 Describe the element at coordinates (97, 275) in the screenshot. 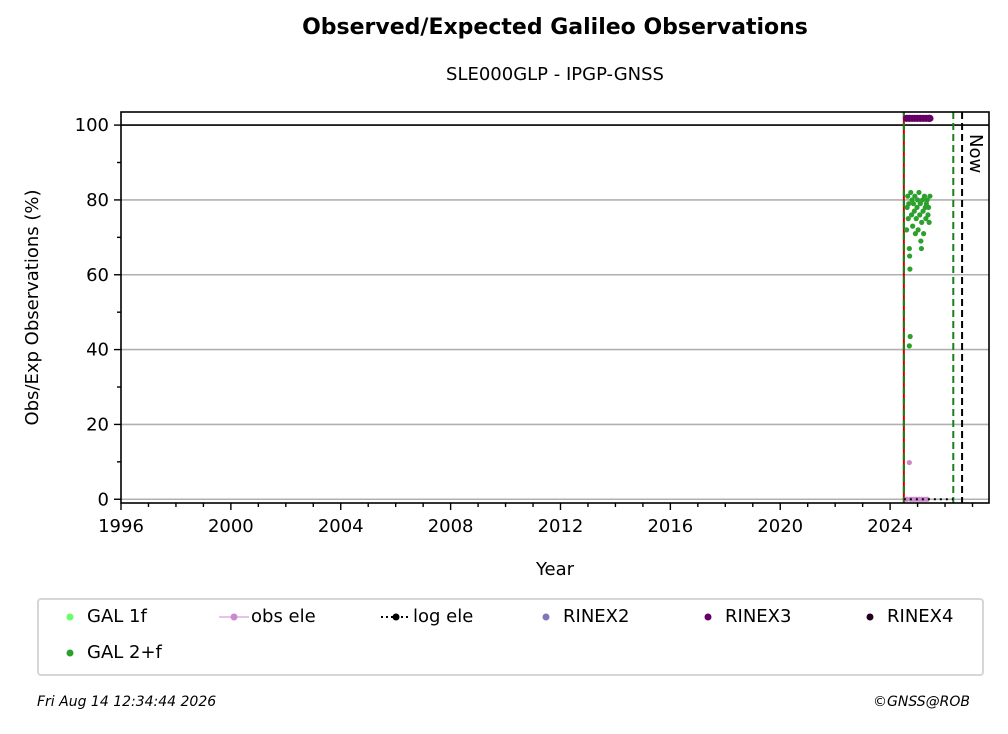

I see `y-tick-label: 60` at that location.